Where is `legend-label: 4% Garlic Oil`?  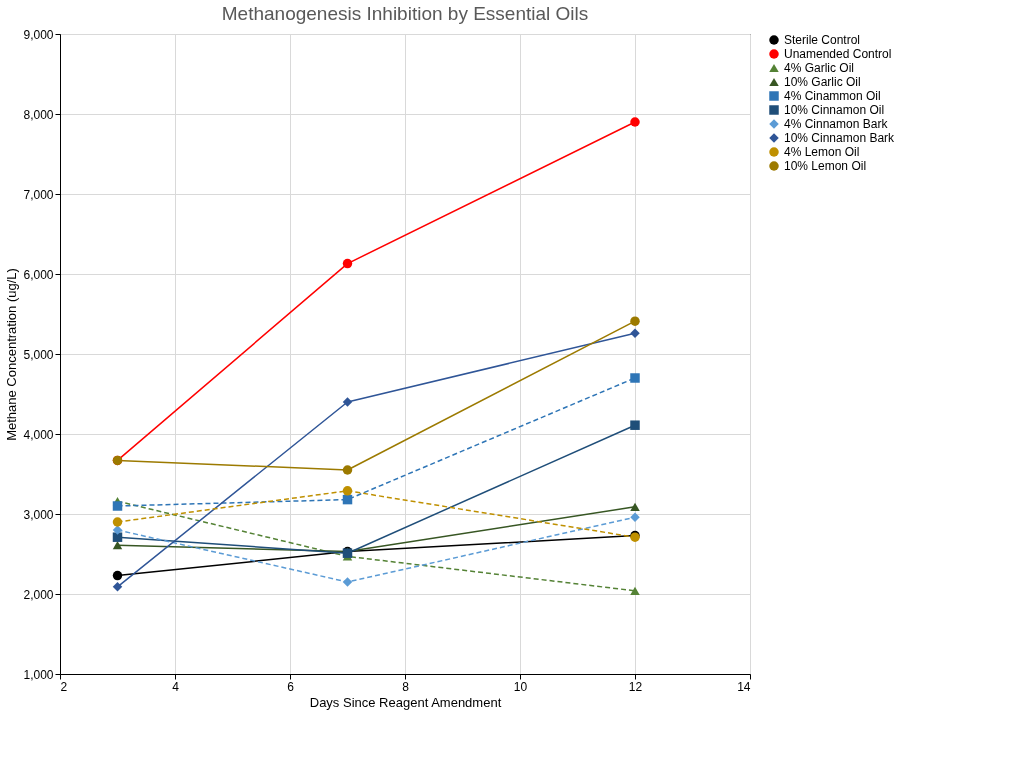
legend-label: 4% Garlic Oil is located at coordinates (819, 68).